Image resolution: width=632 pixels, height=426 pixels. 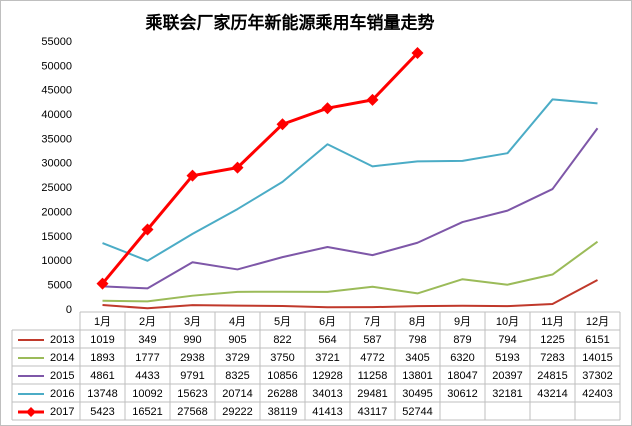 I want to click on table-value: 990, so click(x=192, y=340).